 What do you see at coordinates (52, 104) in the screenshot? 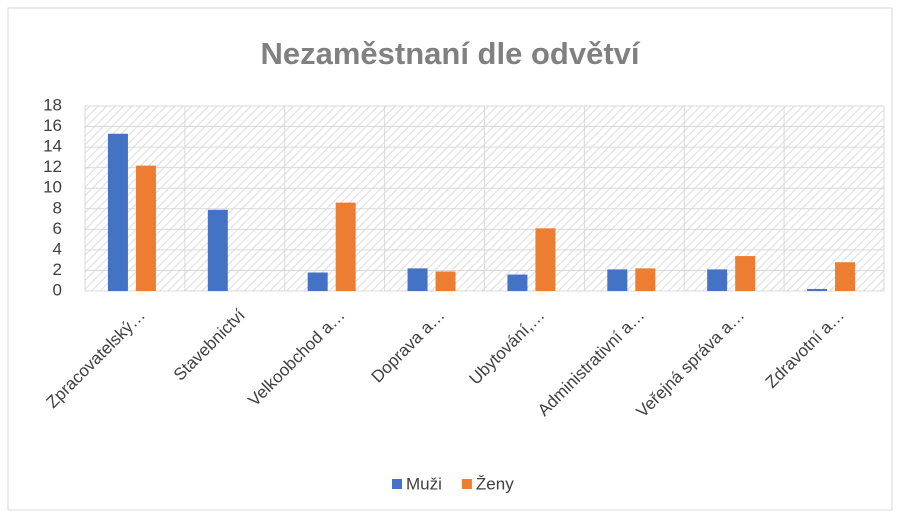
I see `y-tick-label: 18` at bounding box center [52, 104].